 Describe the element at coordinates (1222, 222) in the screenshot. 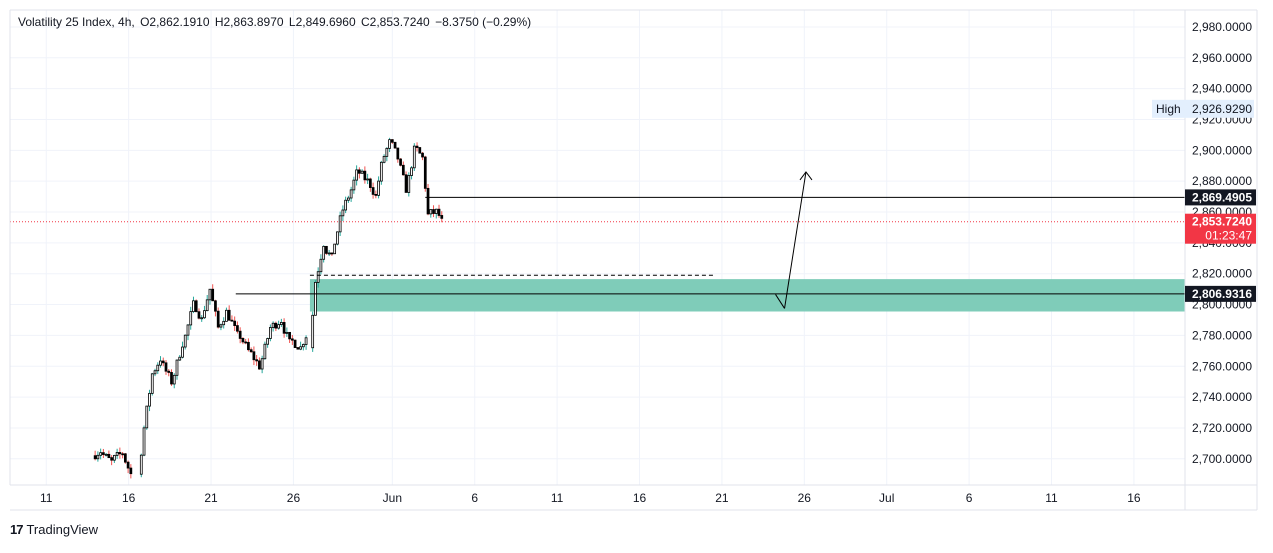

I see `last-price-label: 2,853.7240` at that location.